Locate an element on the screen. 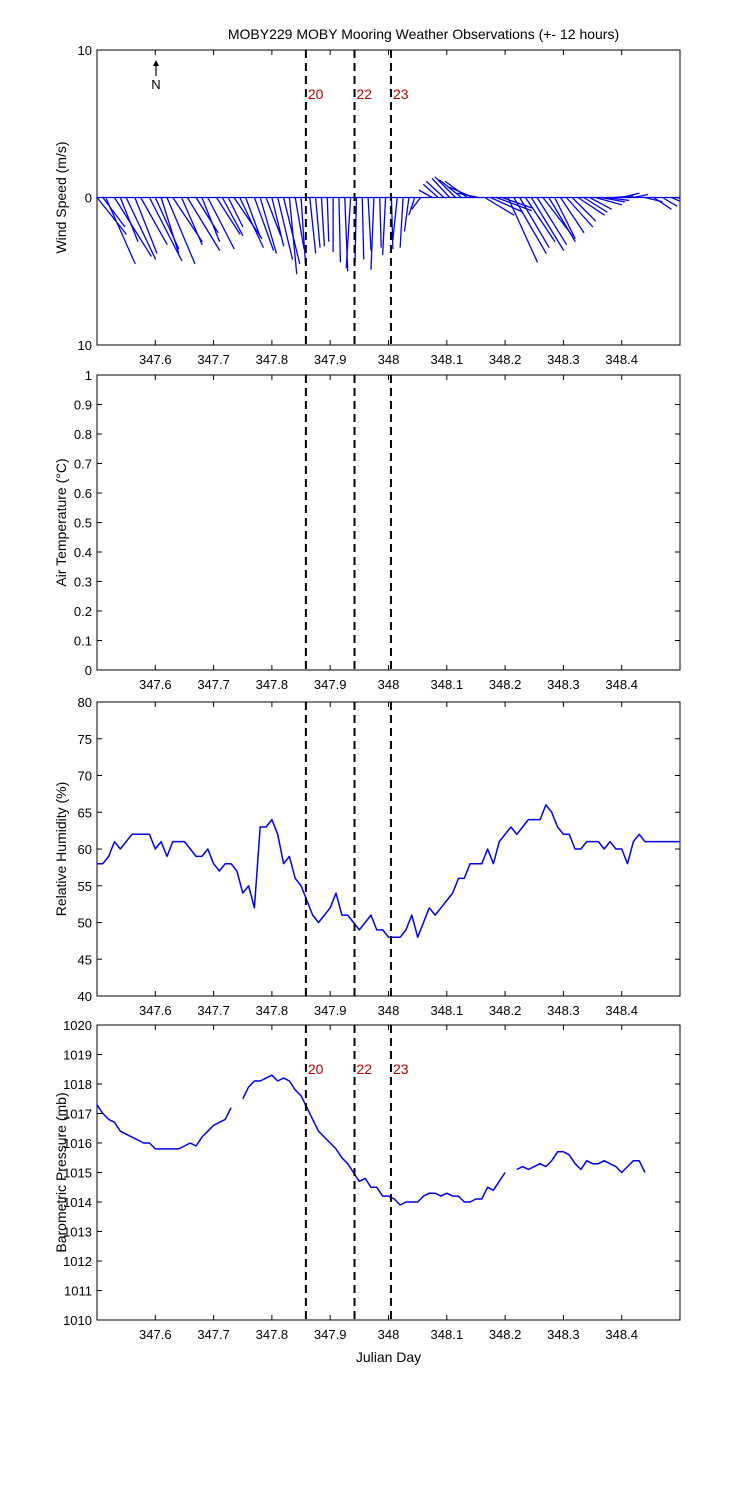 The image size is (750, 1500). y-axis-label: Relative Humidity (%) is located at coordinates (61, 849).